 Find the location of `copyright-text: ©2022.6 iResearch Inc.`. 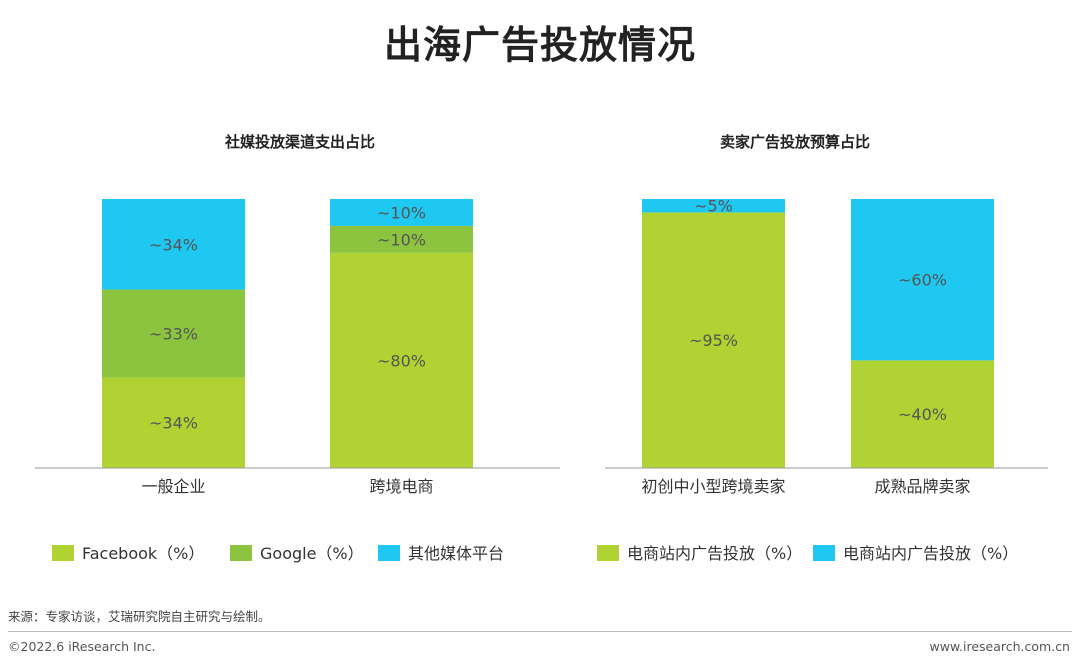

copyright-text: ©2022.6 iResearch Inc. is located at coordinates (82, 646).